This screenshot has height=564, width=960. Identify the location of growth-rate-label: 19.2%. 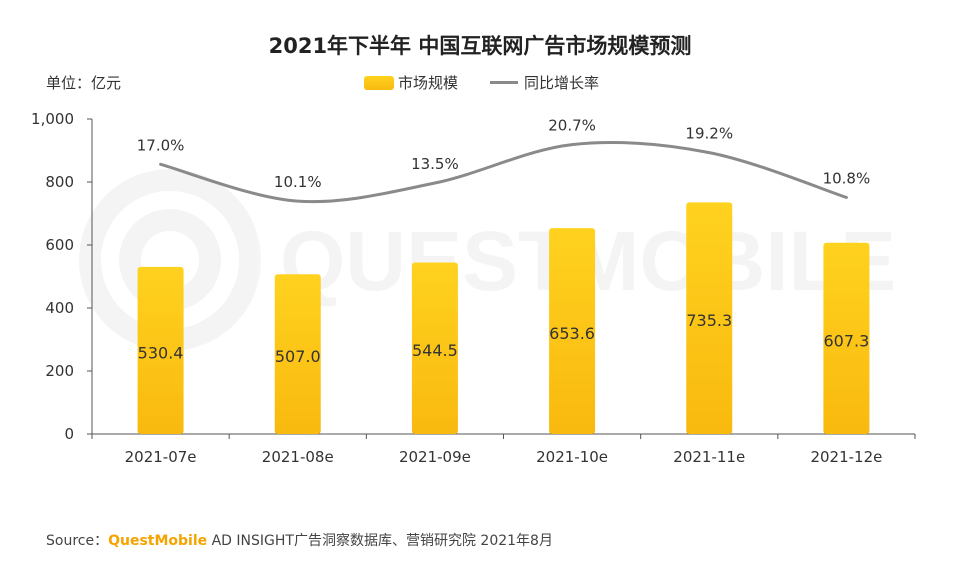
(709, 134).